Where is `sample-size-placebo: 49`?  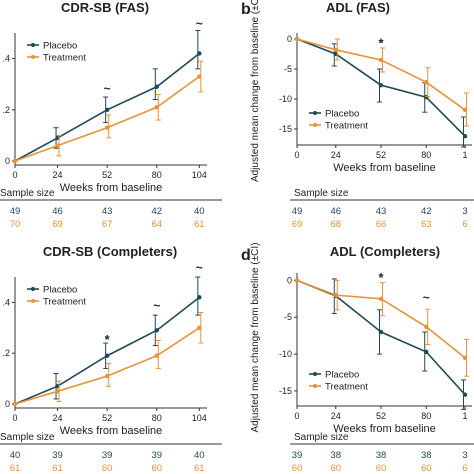 sample-size-placebo: 49 is located at coordinates (297, 211).